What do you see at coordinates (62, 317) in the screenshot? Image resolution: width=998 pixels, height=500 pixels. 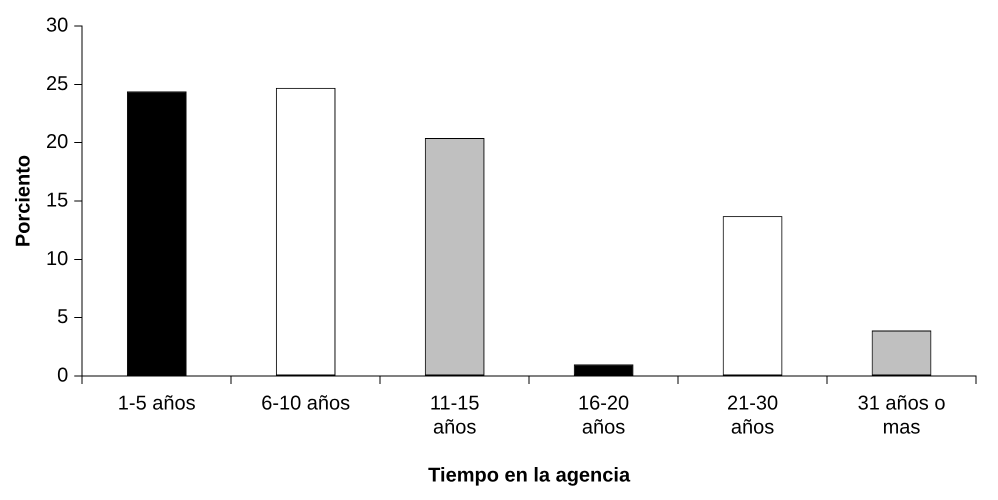 I see `y-tick-label: 5` at bounding box center [62, 317].